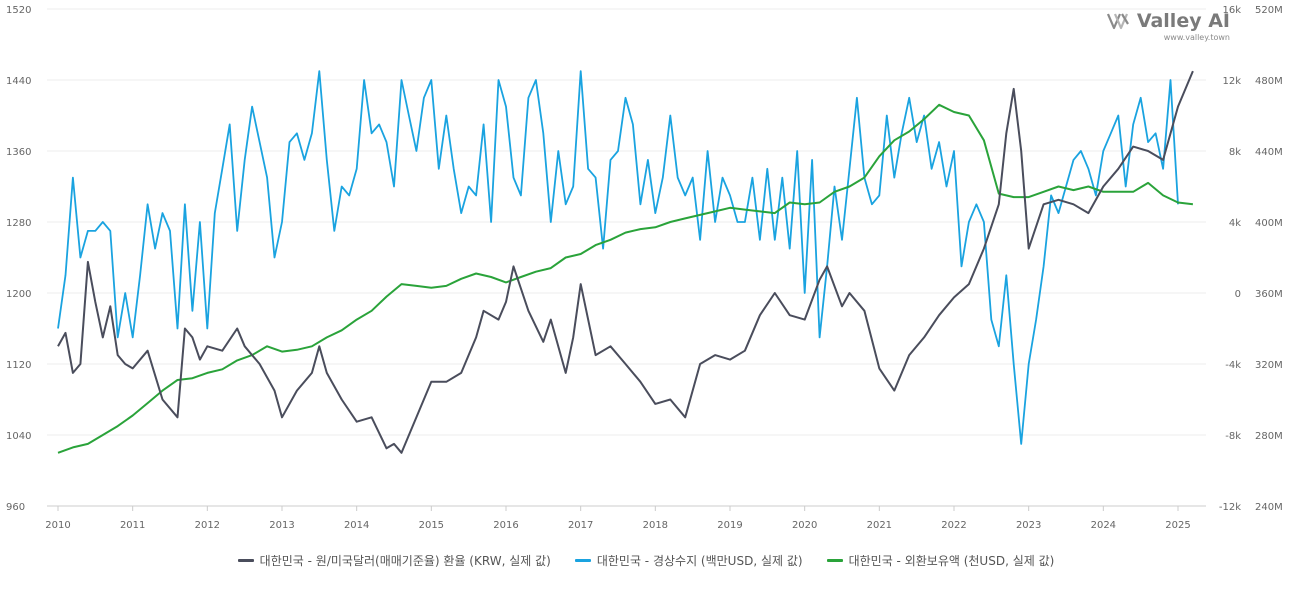 The width and height of the screenshot is (1292, 589). Describe the element at coordinates (281, 525) in the screenshot. I see `x-tick-label: 2013` at that location.